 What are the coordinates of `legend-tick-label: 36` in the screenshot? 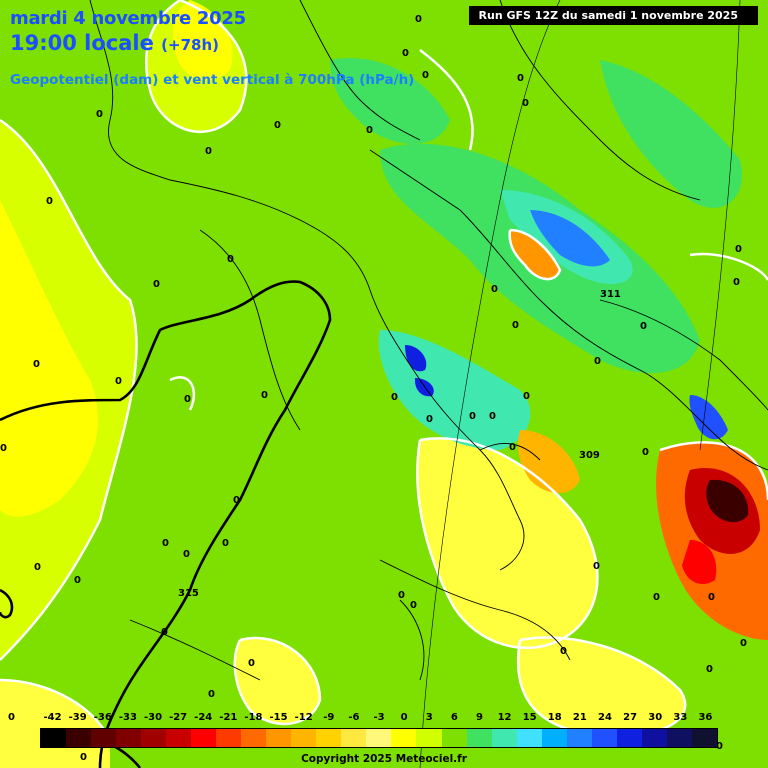 It's located at (705, 717).